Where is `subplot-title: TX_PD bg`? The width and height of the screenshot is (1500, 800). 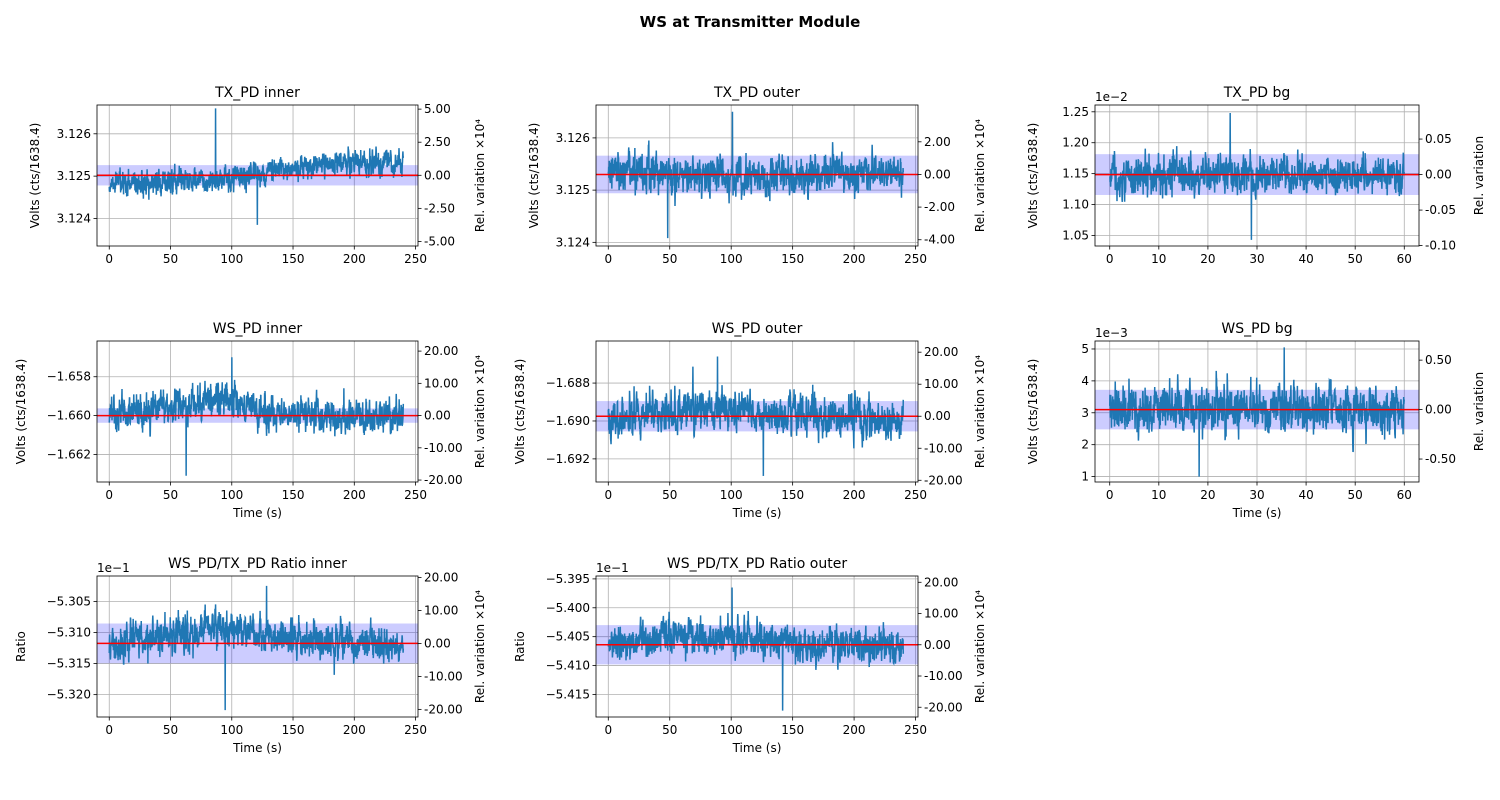 subplot-title: TX_PD bg is located at coordinates (1257, 93).